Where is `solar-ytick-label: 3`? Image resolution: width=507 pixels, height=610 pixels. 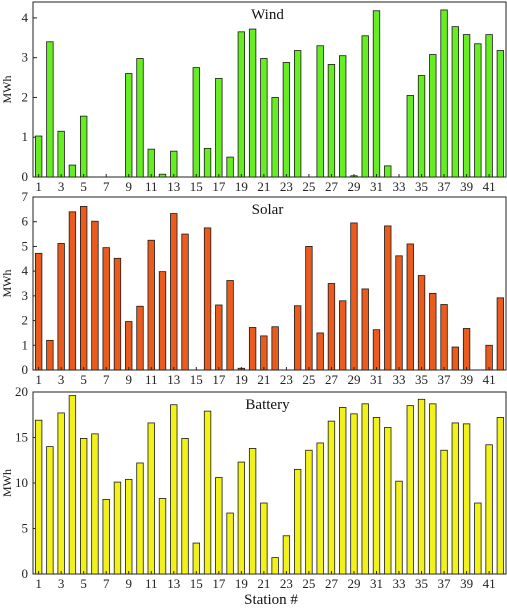
solar-ytick-label: 3 is located at coordinates (25, 295).